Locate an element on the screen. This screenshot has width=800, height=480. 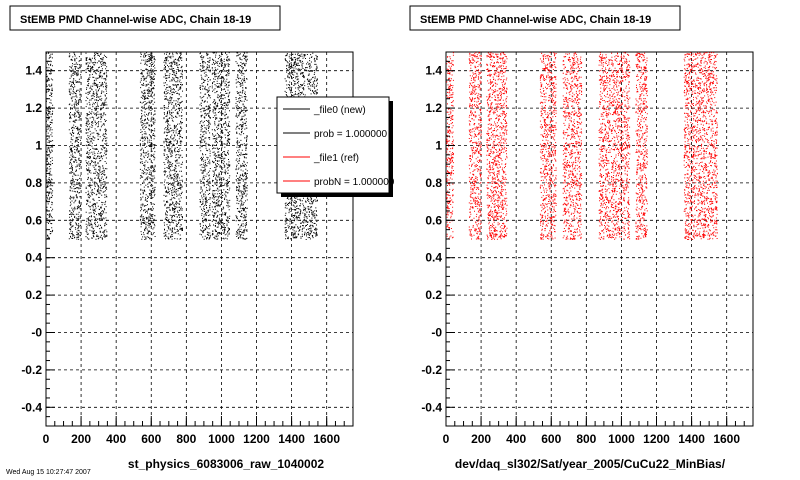
title-box-right is located at coordinates (545, 18).